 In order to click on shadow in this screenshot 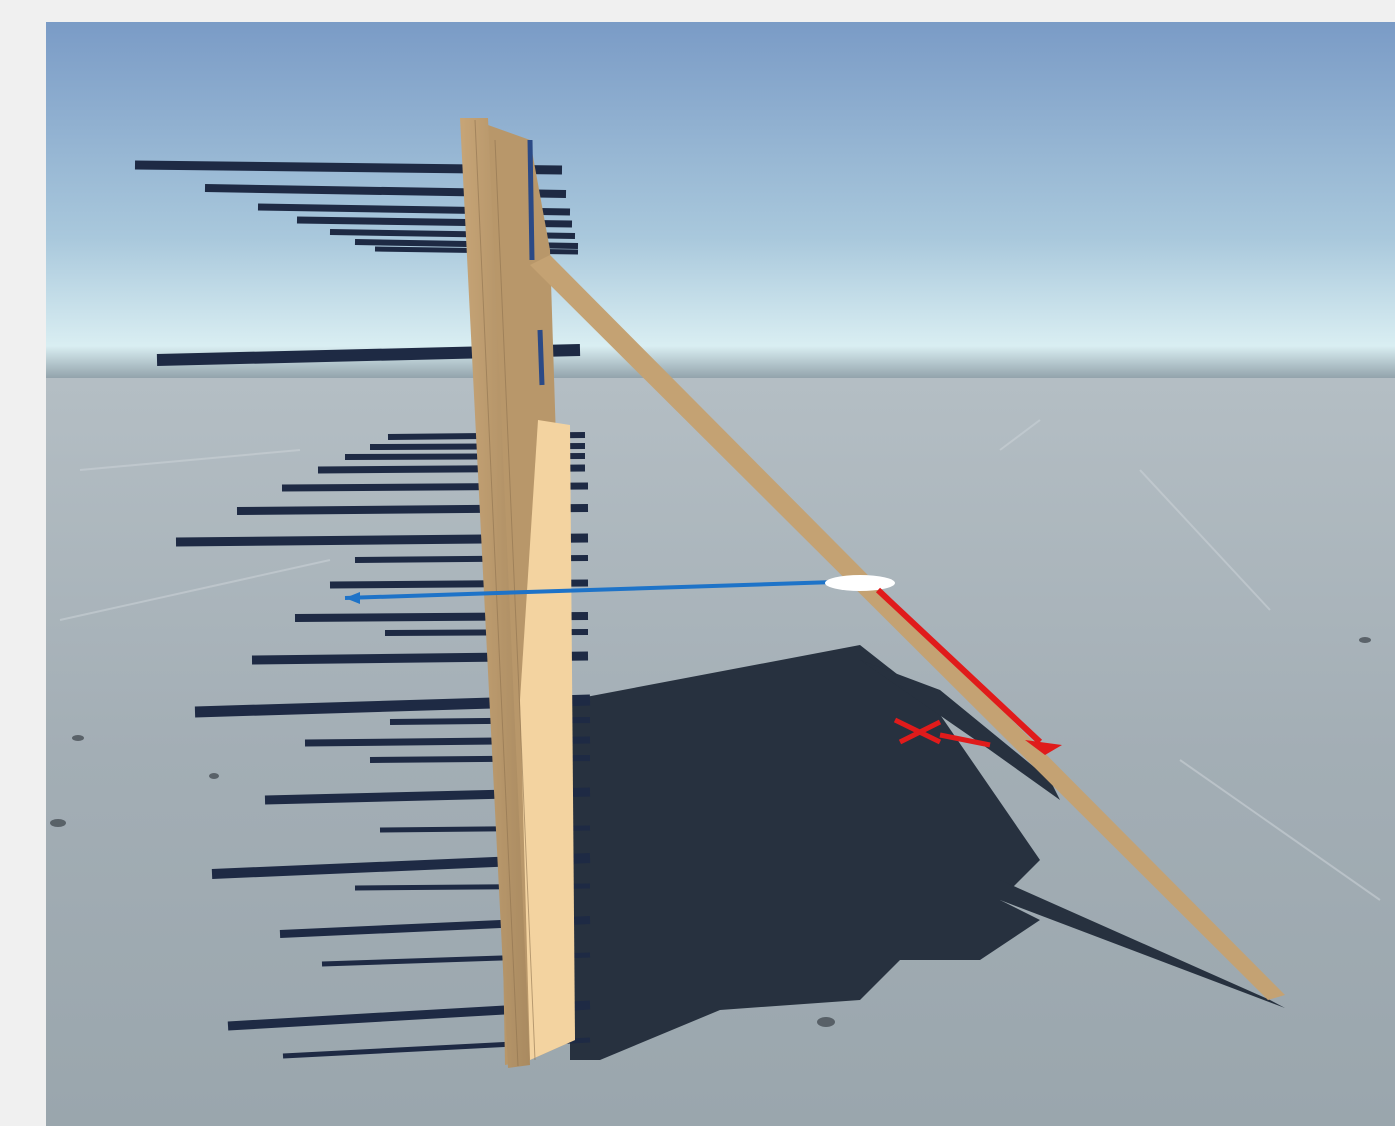, I will do `click(805, 852)`.